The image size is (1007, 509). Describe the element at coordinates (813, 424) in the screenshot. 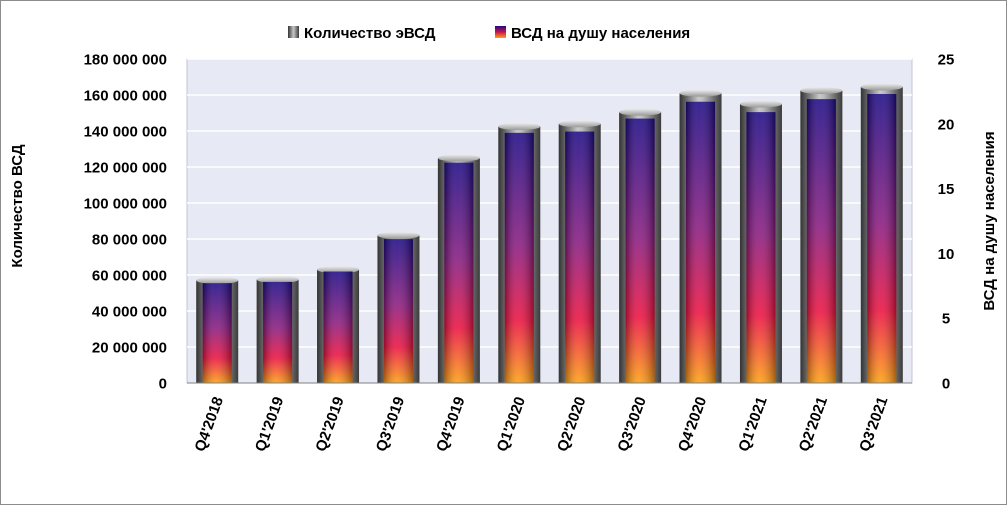

I see `x-tick-label: Q2'2021` at that location.